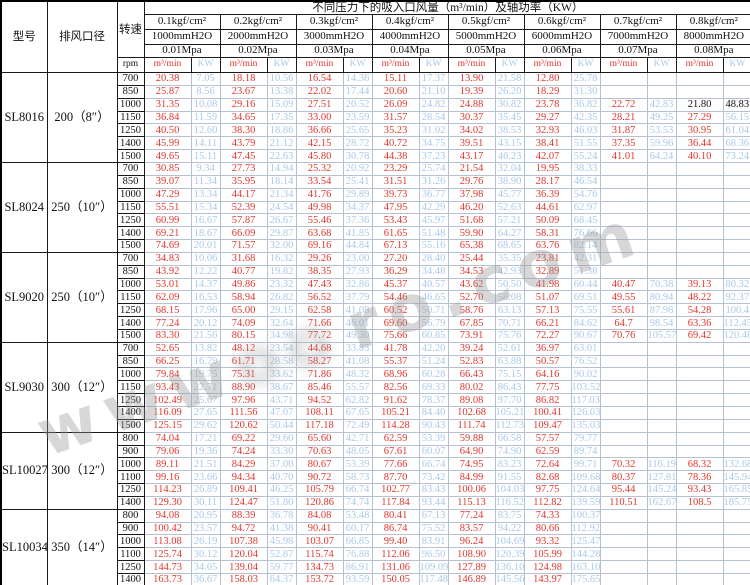 Image resolution: width=750 pixels, height=585 pixels. What do you see at coordinates (509, 528) in the screenshot?
I see `power-value: 94.22` at bounding box center [509, 528].